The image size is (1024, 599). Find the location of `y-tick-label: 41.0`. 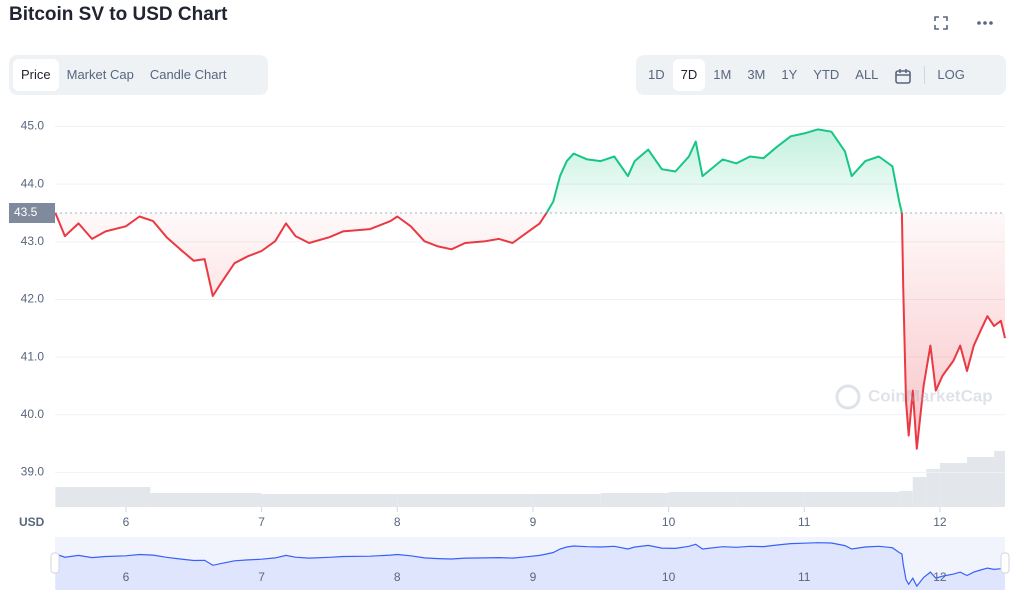

y-tick-label: 41.0 is located at coordinates (33, 356).